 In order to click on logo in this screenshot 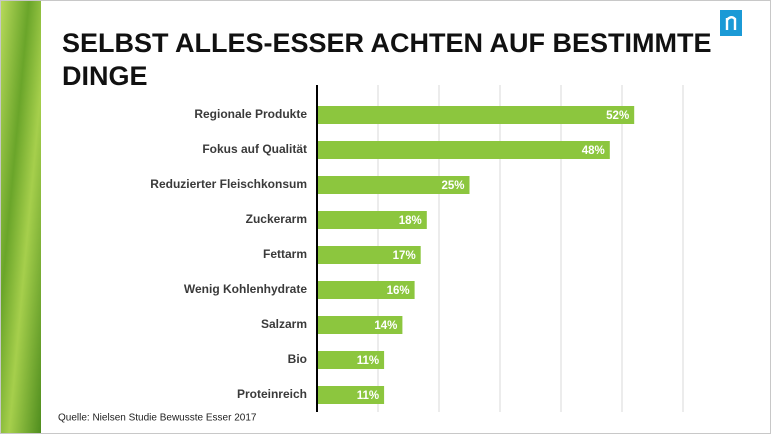, I will do `click(731, 23)`.